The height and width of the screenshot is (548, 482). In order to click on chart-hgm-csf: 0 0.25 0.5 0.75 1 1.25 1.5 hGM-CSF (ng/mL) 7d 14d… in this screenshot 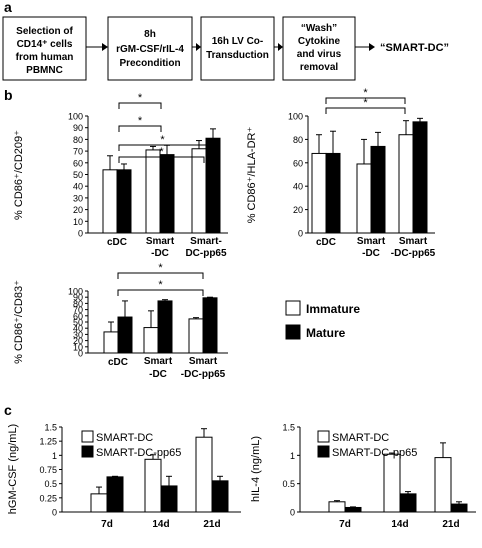, I will do `click(124, 476)`.